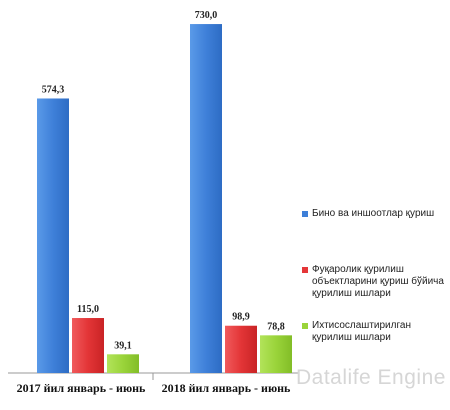  I want to click on data-label: 574,3, so click(53, 89).